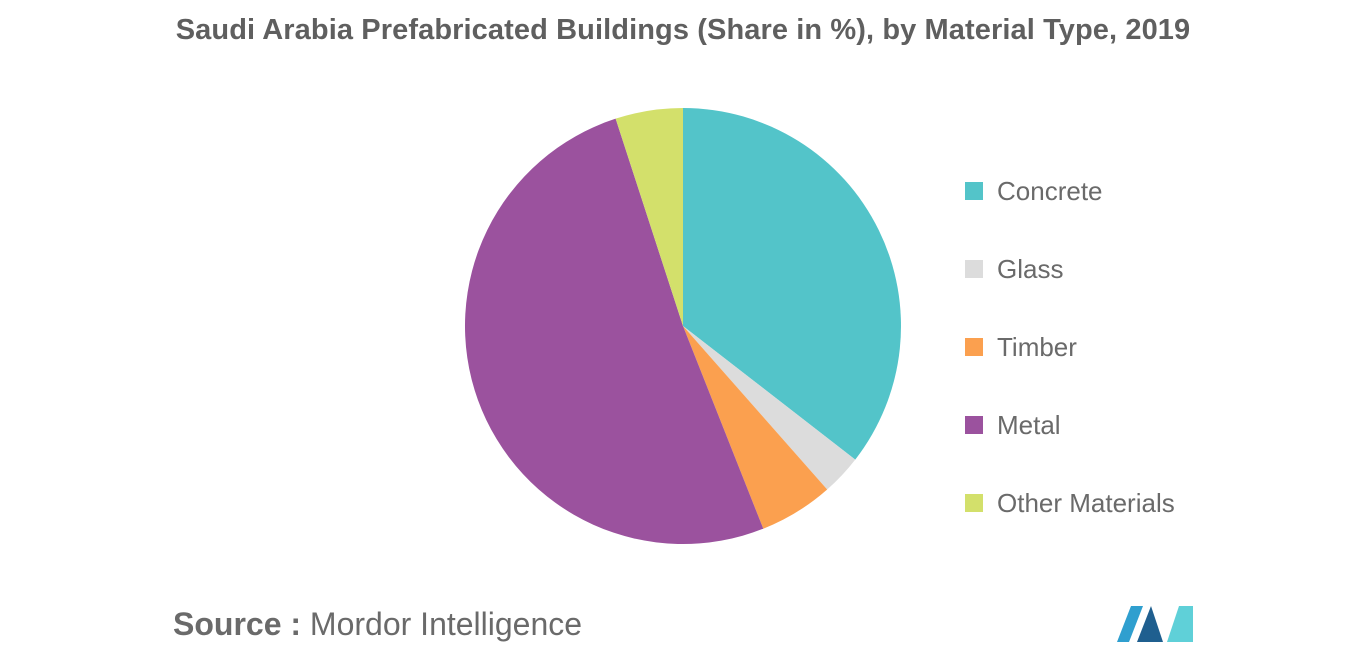 This screenshot has width=1366, height=655. Describe the element at coordinates (1070, 425) in the screenshot. I see `legend-item-metal: Metal` at that location.